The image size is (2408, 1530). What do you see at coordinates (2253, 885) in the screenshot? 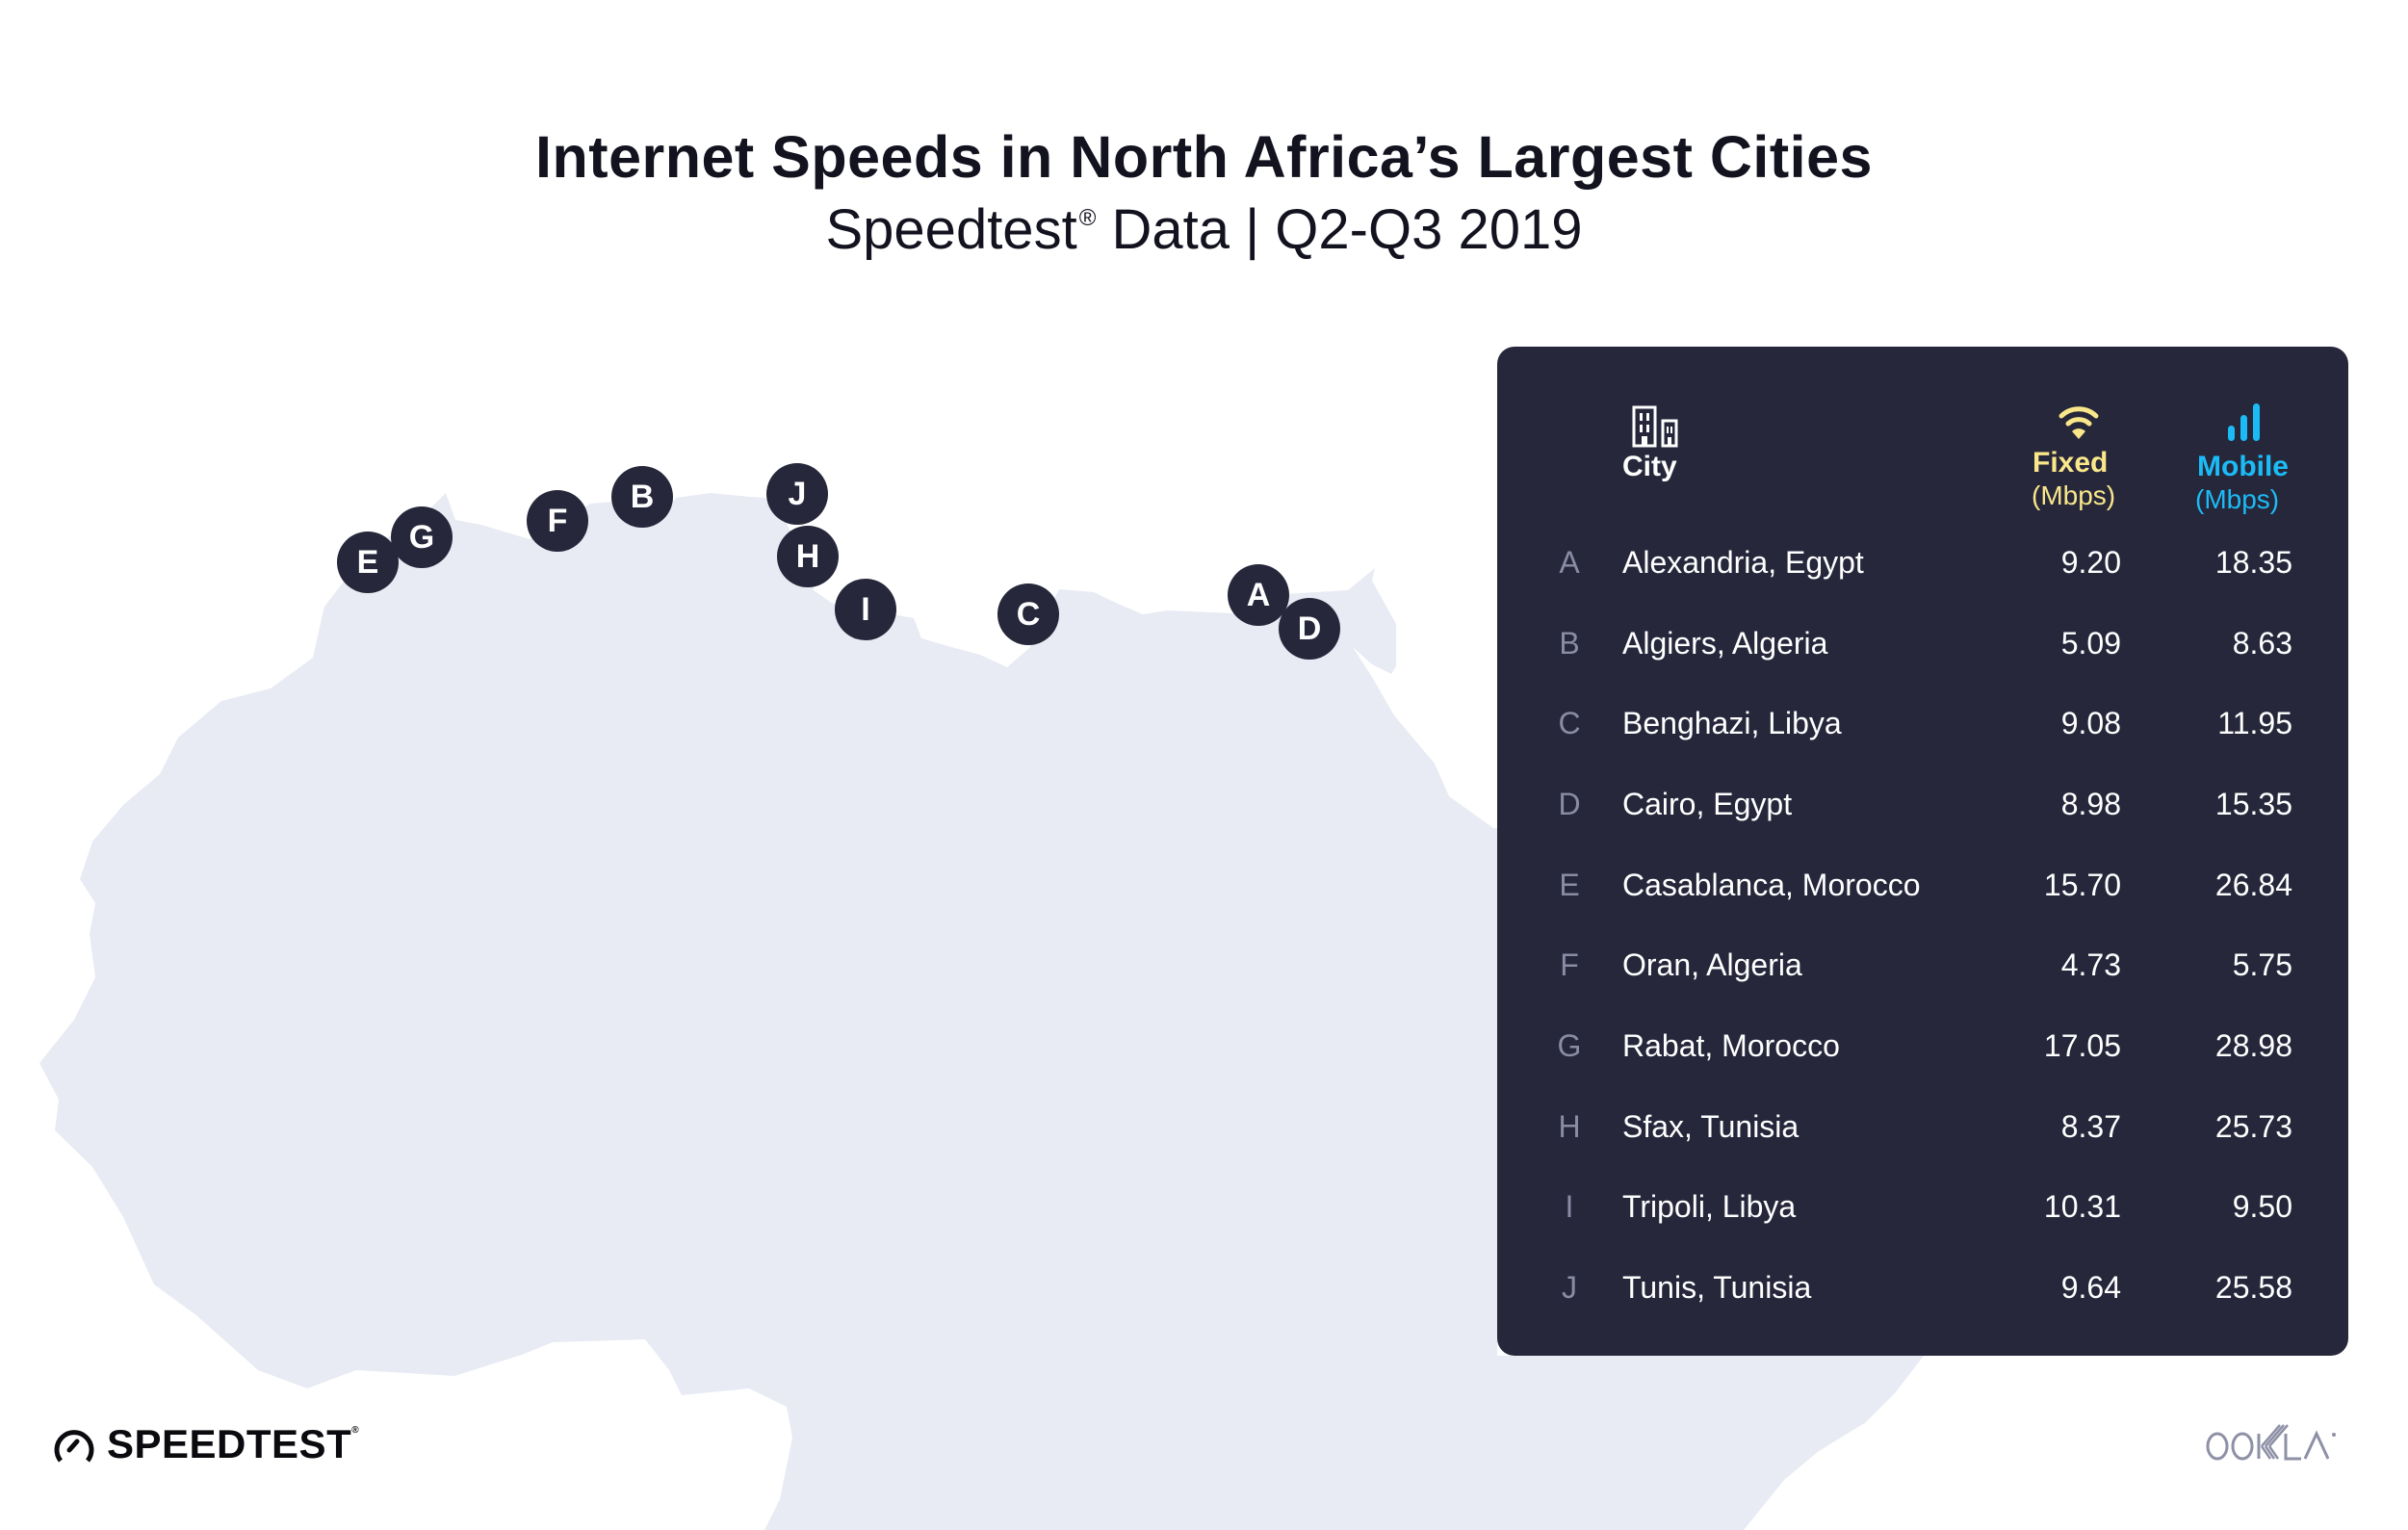
I see `row-mobile-speed: 26.84` at bounding box center [2253, 885].